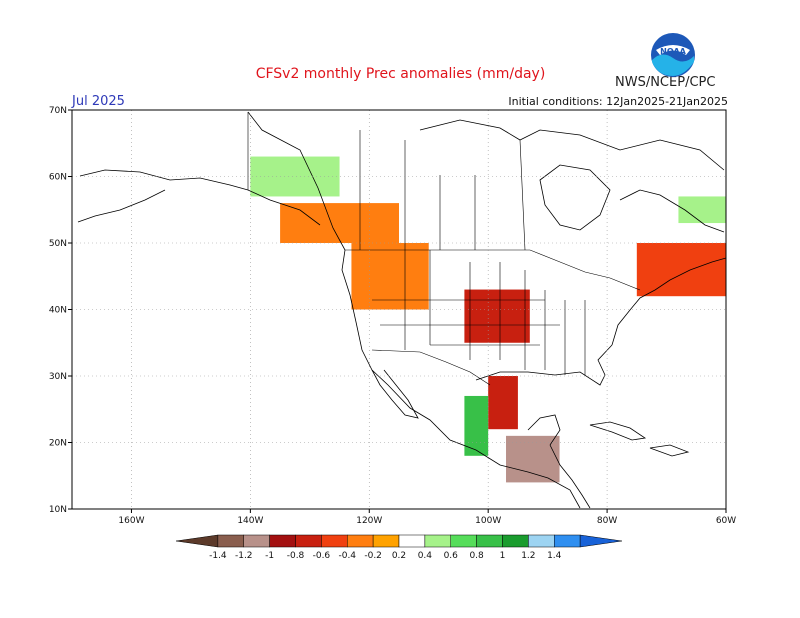  What do you see at coordinates (669, 450) in the screenshot?
I see `hispaniola` at bounding box center [669, 450].